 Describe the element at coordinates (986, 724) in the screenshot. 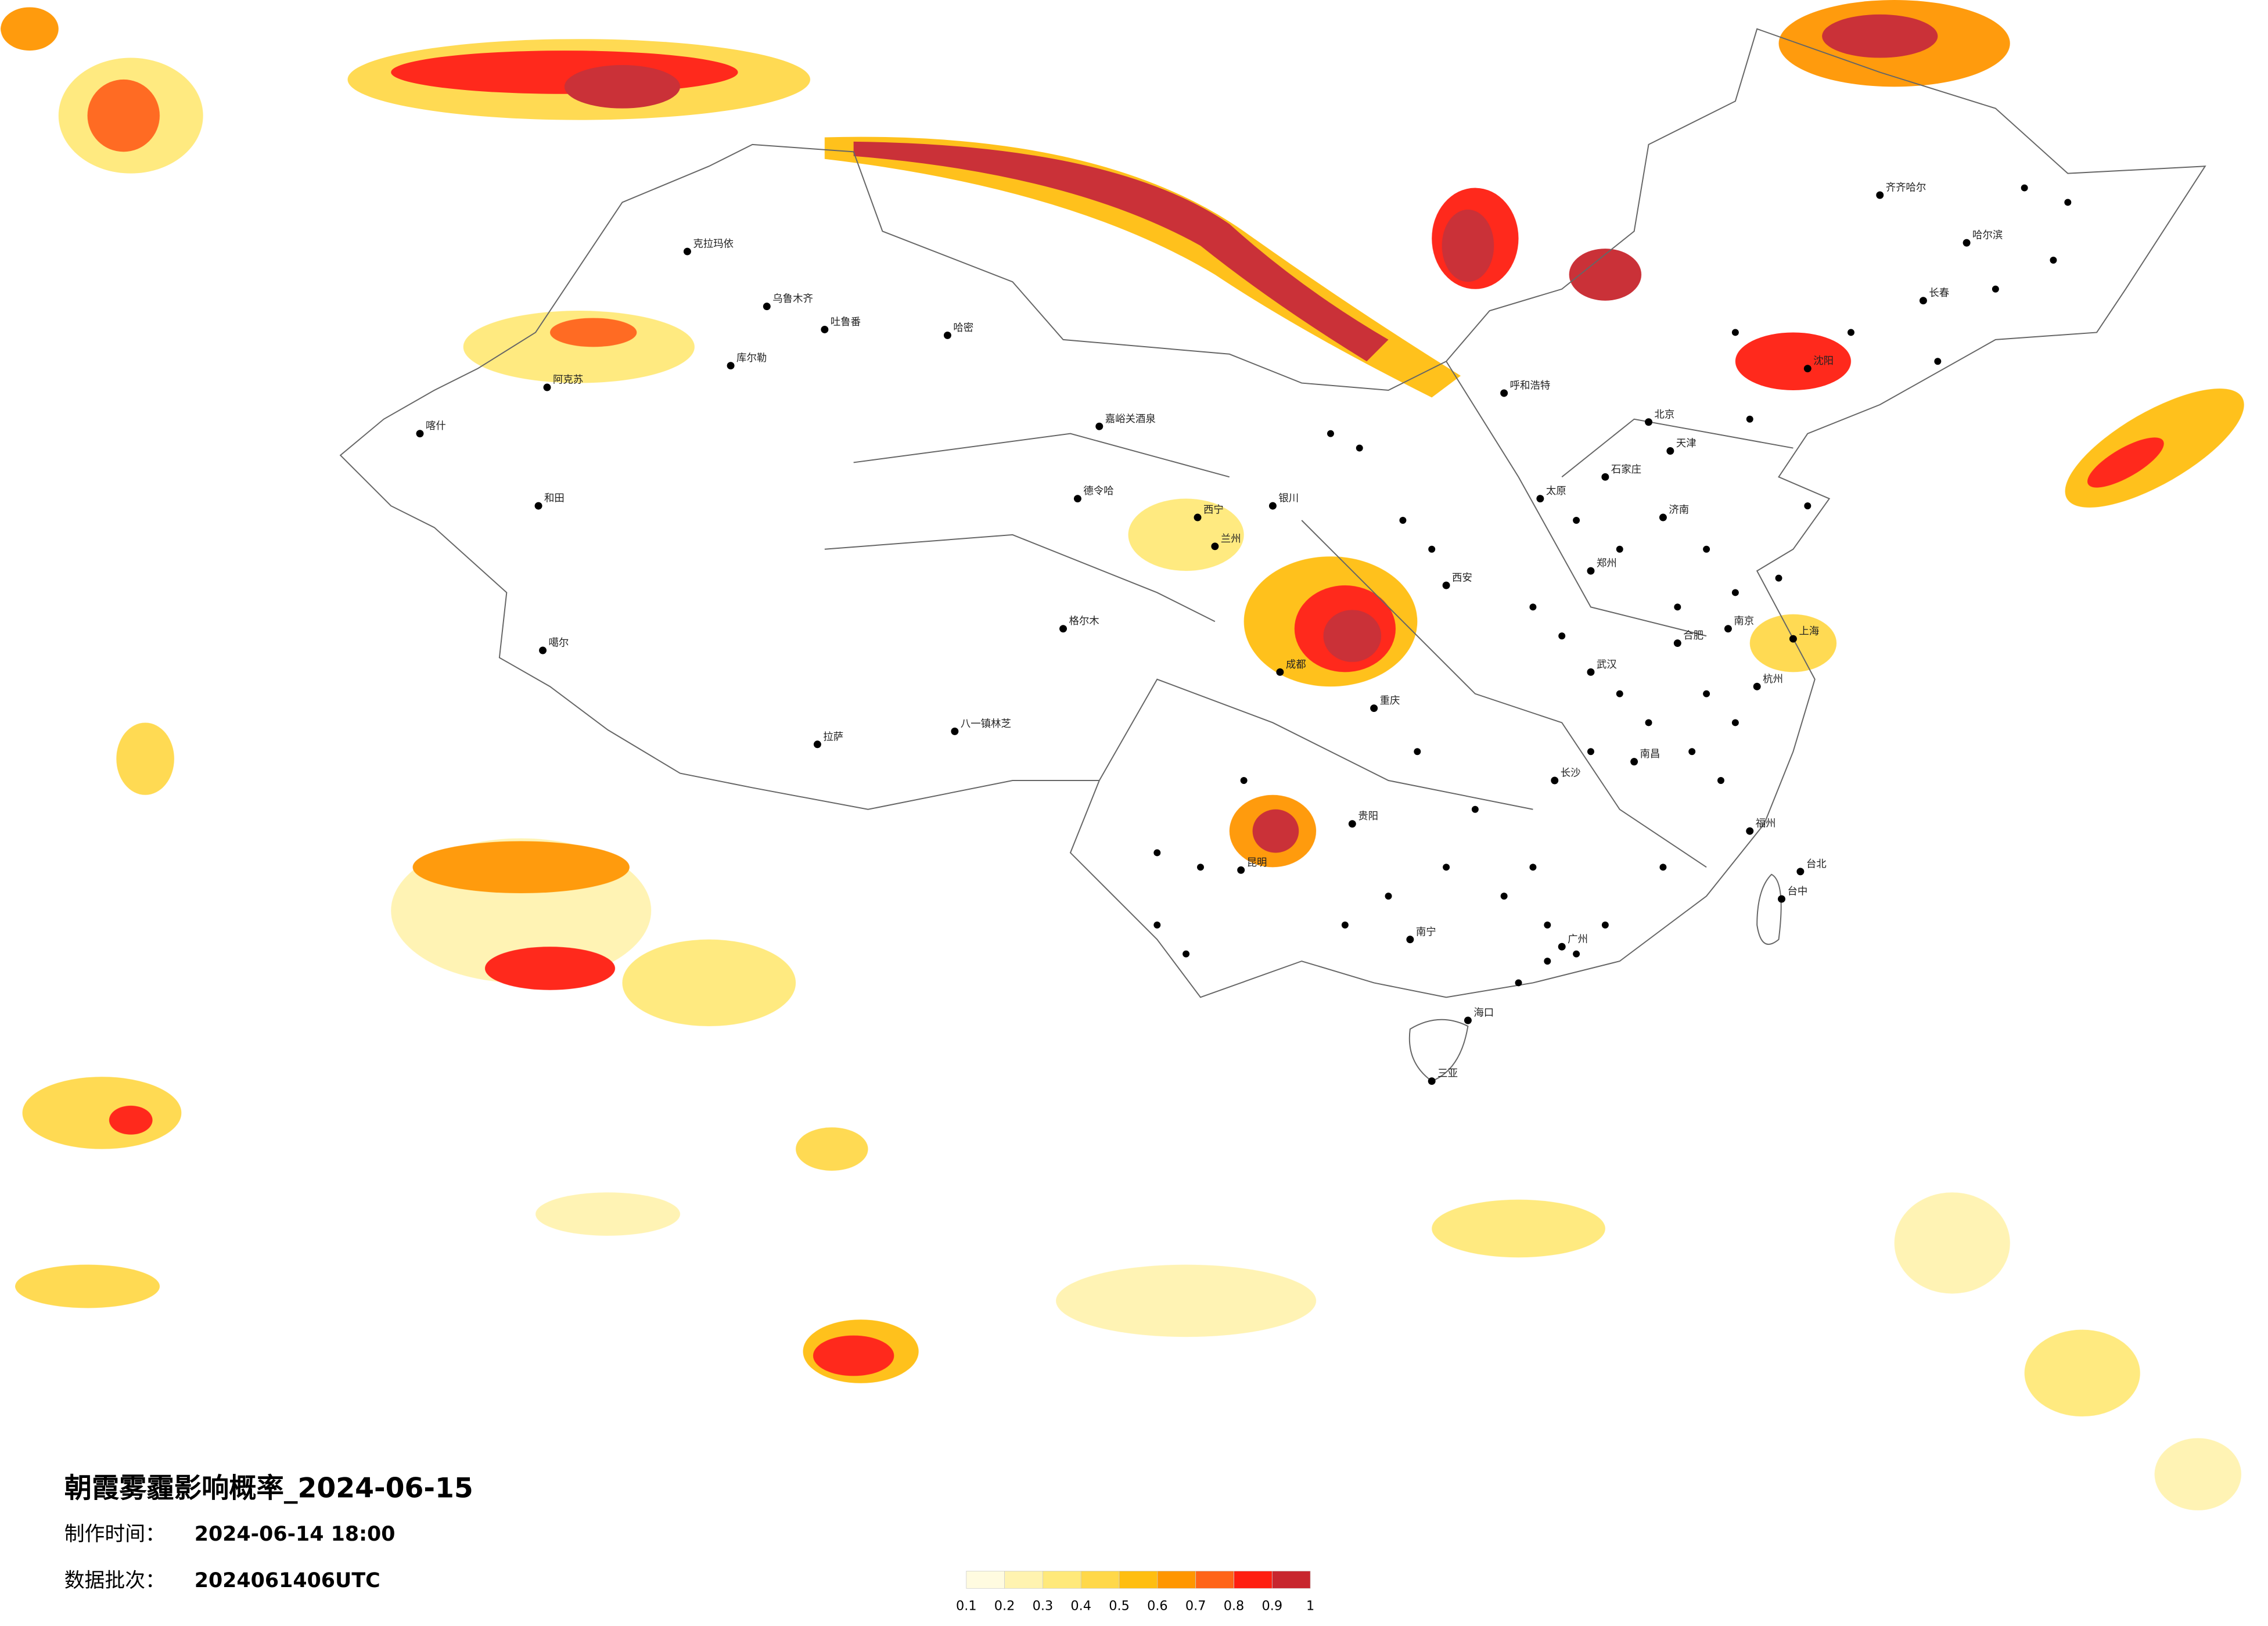

I see `city-label: 八一镇林芝` at that location.